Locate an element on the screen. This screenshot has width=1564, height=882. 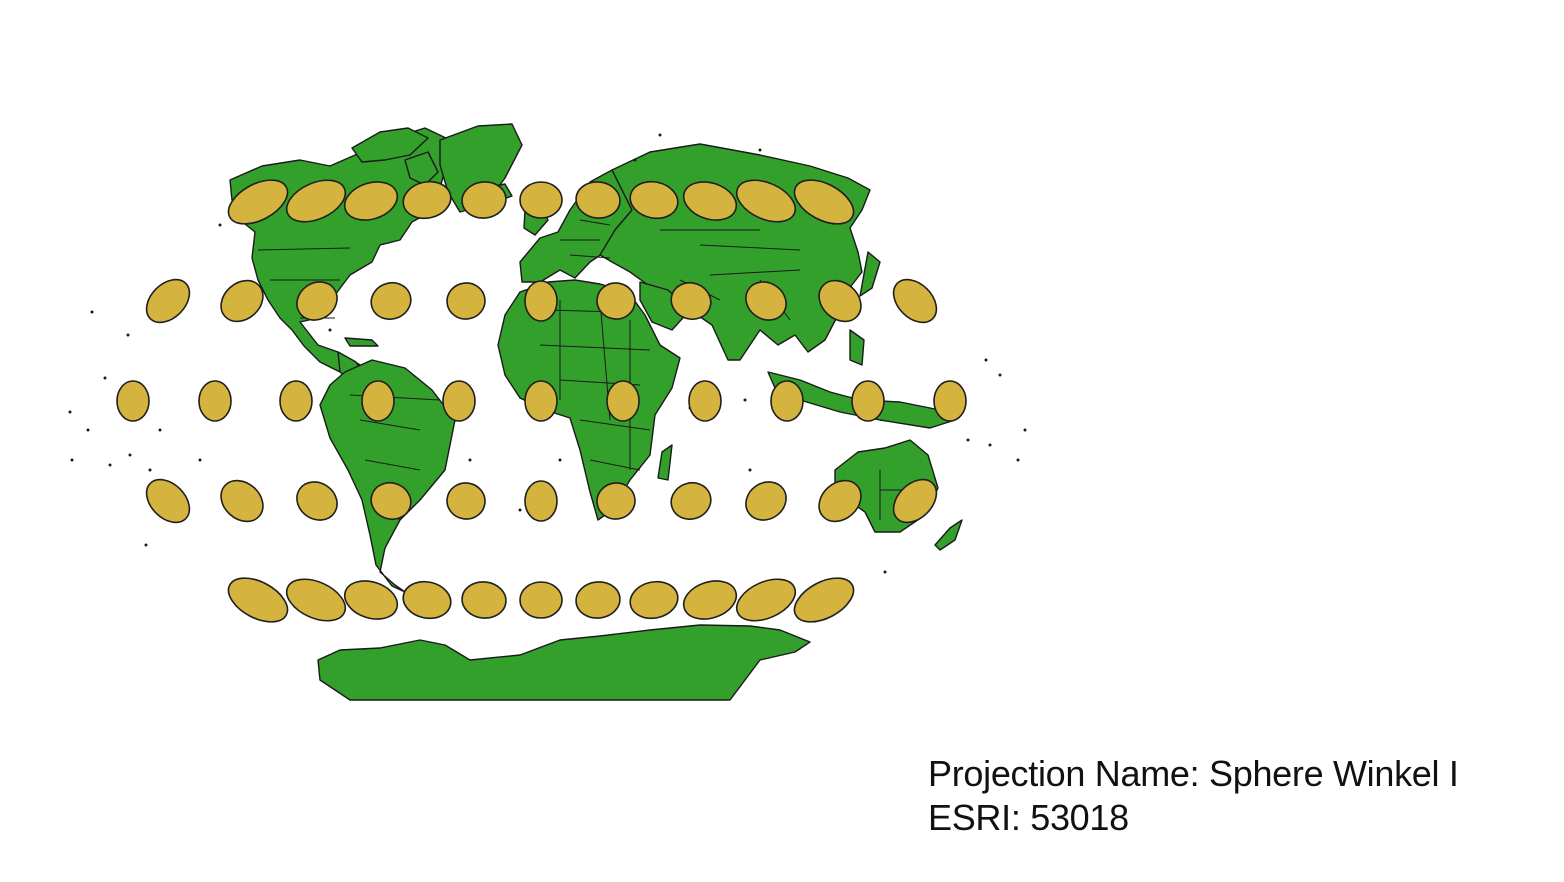
baffin-island is located at coordinates (421, 168).